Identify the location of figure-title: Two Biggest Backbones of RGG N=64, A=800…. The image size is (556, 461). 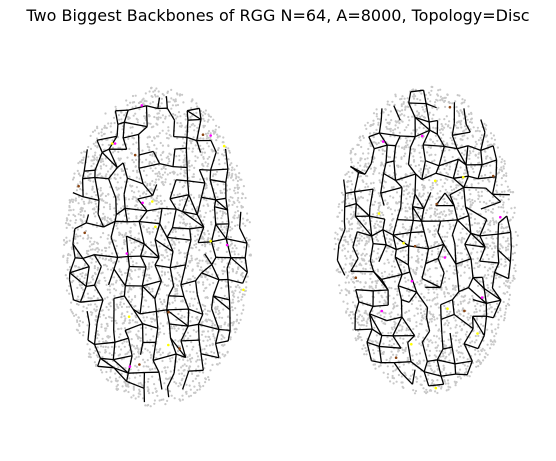
(278, 15).